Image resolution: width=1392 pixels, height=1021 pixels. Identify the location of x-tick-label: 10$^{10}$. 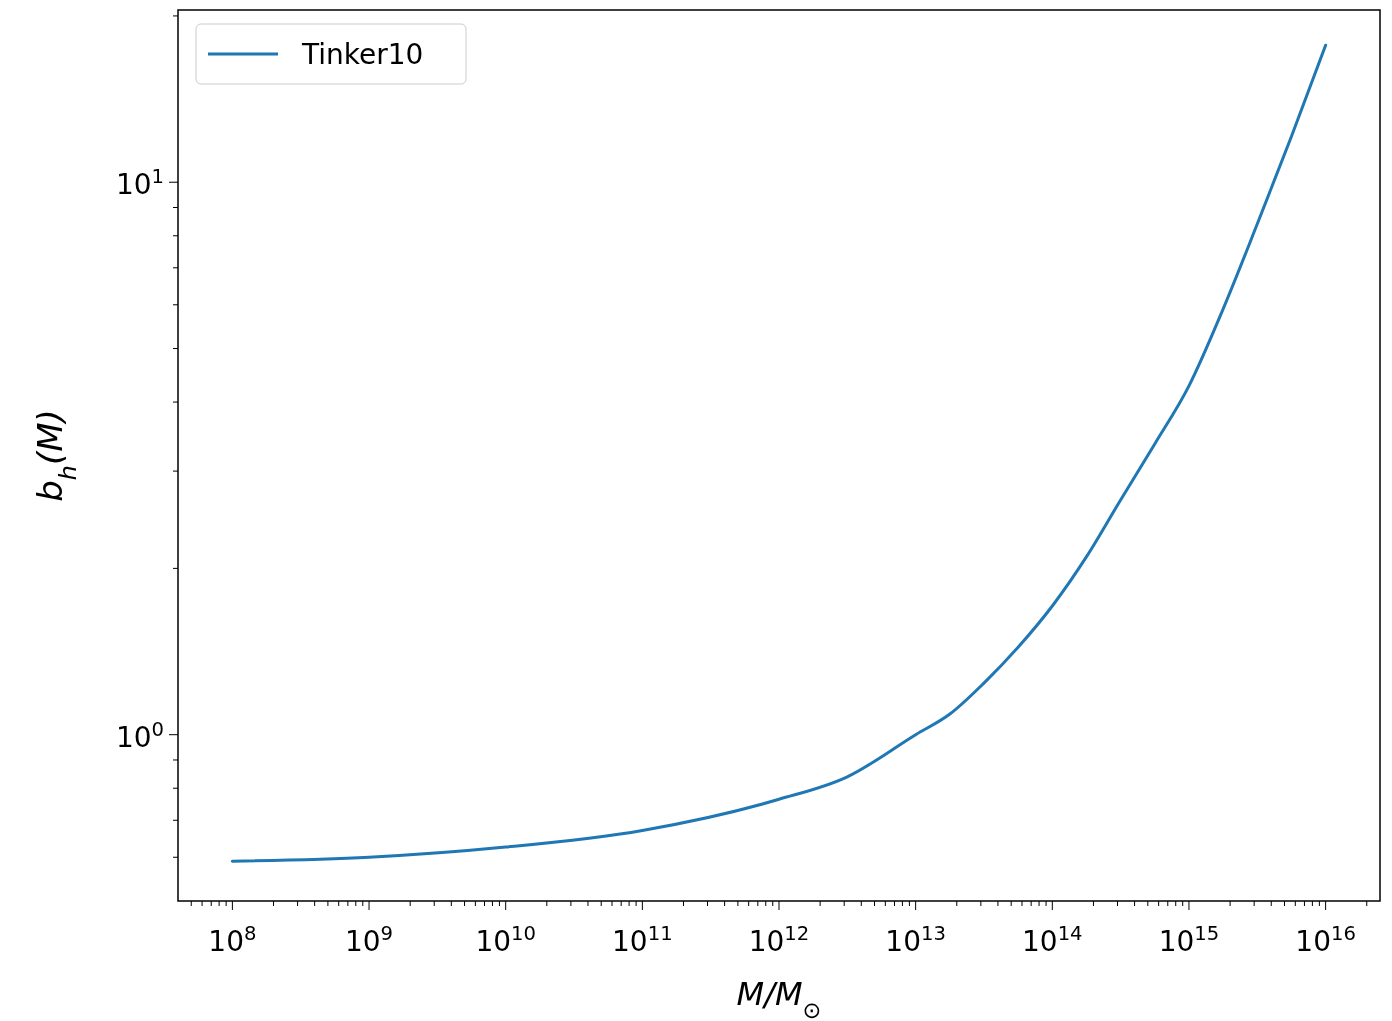
(505, 939).